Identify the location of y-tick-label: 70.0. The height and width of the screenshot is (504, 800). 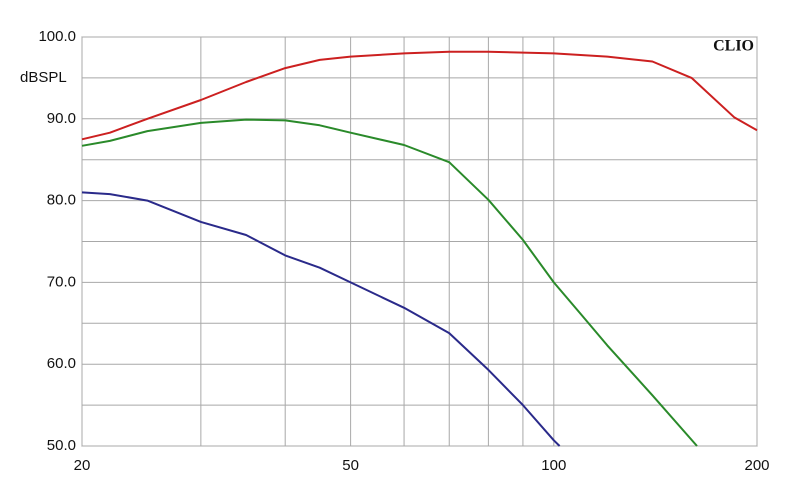
(61, 281).